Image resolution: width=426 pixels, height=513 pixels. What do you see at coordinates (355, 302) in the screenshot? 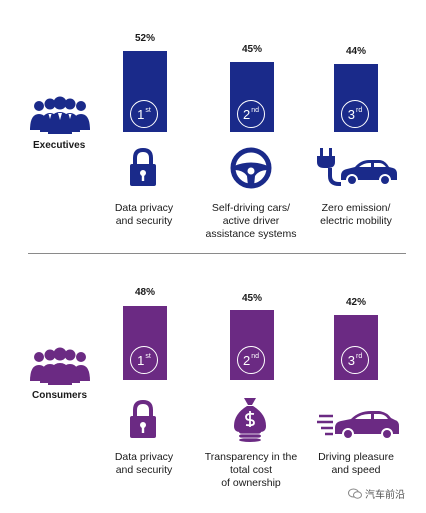
I see `cons-value-label-3: 42%` at bounding box center [355, 302].